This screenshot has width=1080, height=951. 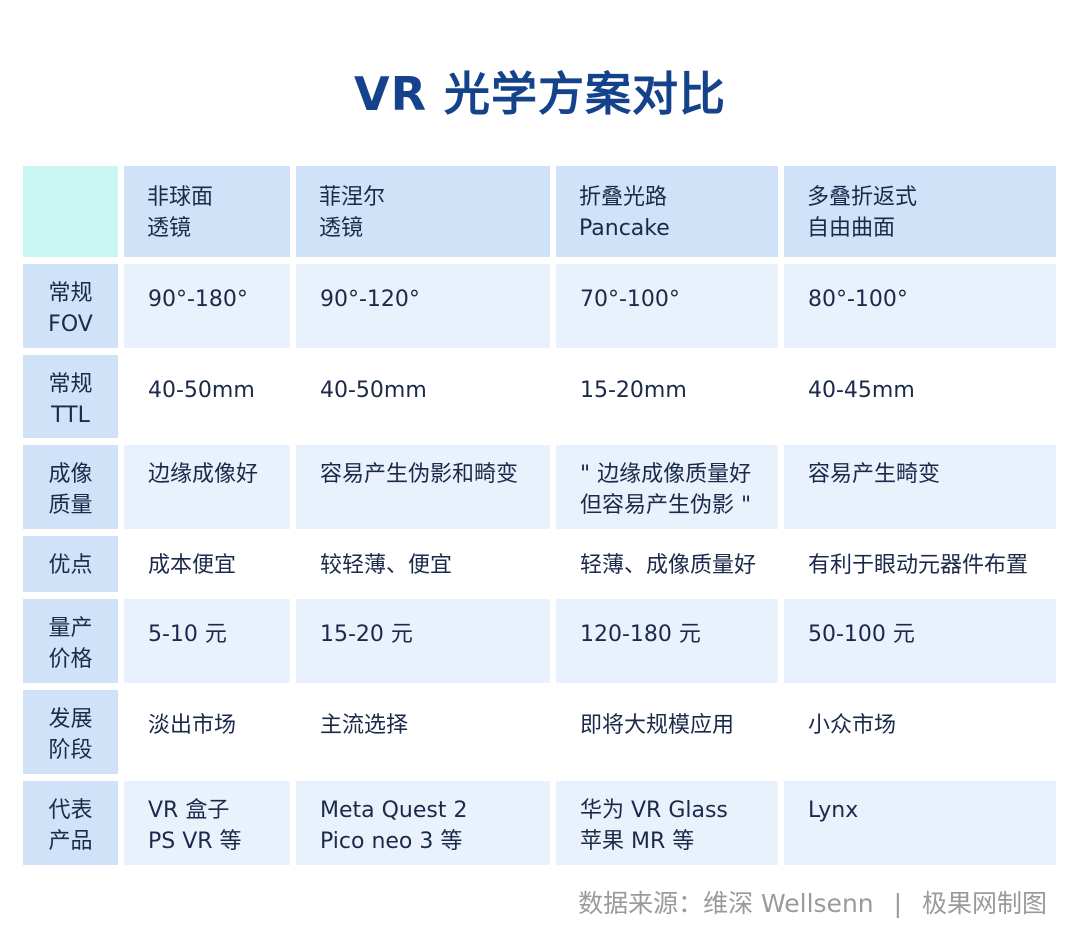 I want to click on row-label: 优点, so click(x=70, y=564).